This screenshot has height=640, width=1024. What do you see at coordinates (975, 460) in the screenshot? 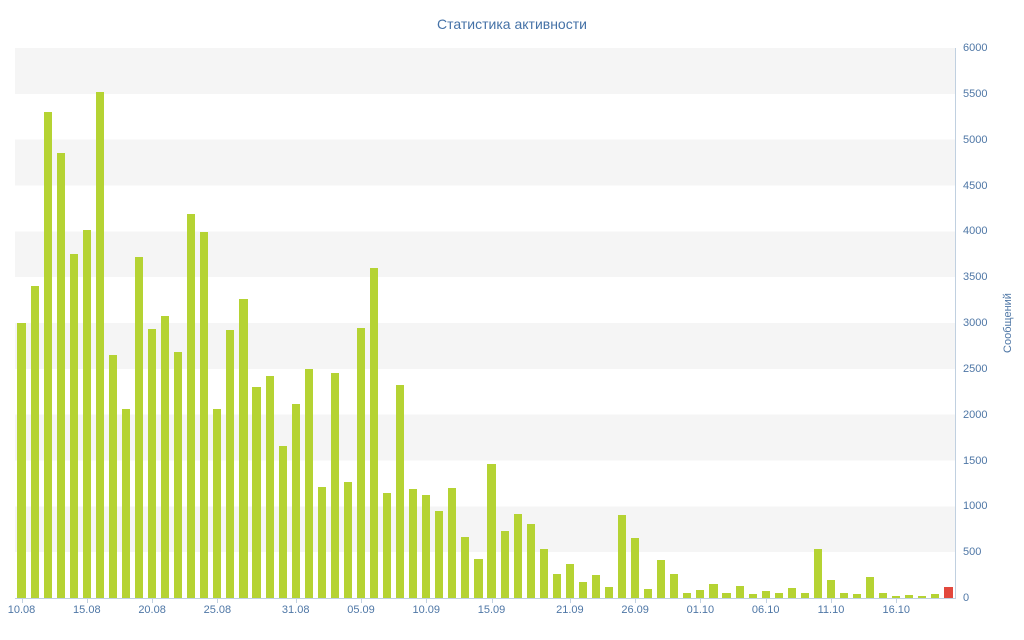
I see `y-axis-label: 1500` at bounding box center [975, 460].